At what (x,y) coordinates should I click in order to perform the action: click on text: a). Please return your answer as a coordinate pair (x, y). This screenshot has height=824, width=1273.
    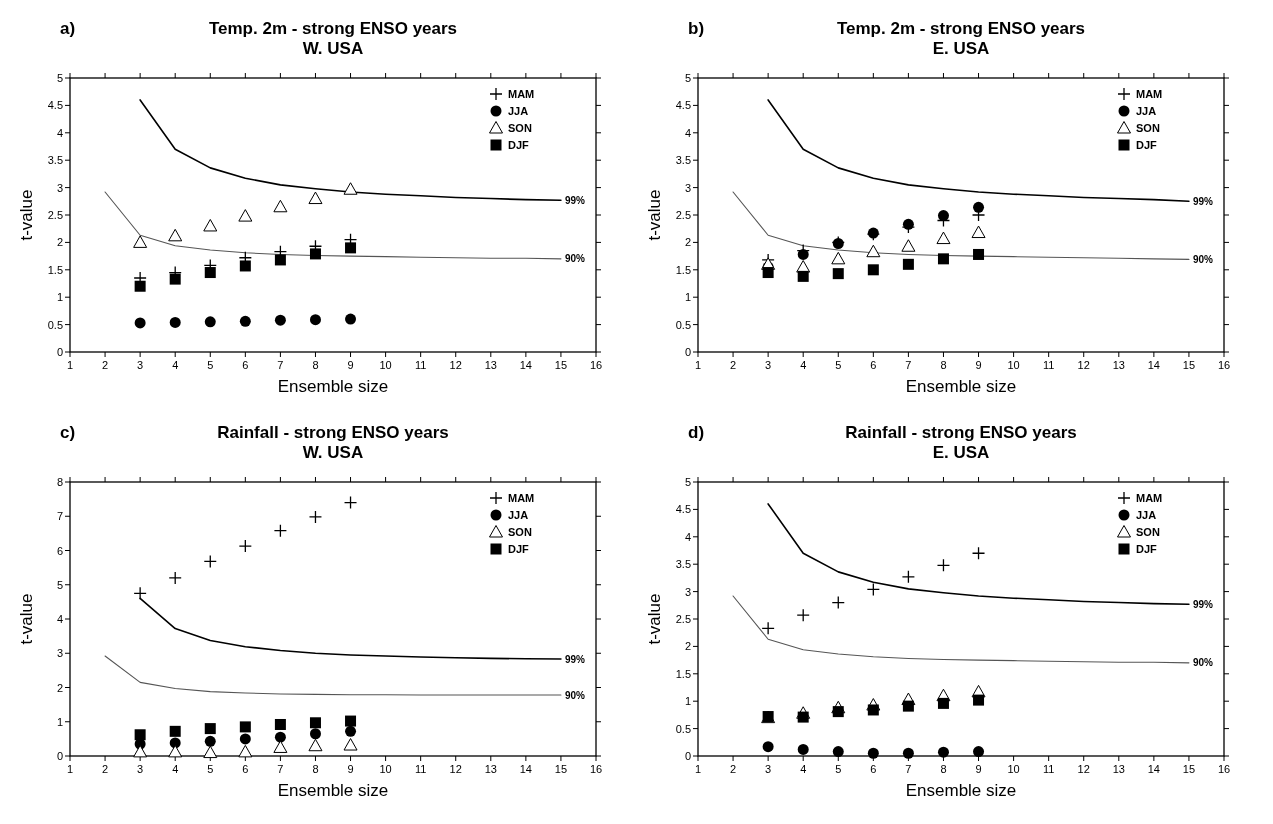
    Looking at the image, I should click on (68, 28).